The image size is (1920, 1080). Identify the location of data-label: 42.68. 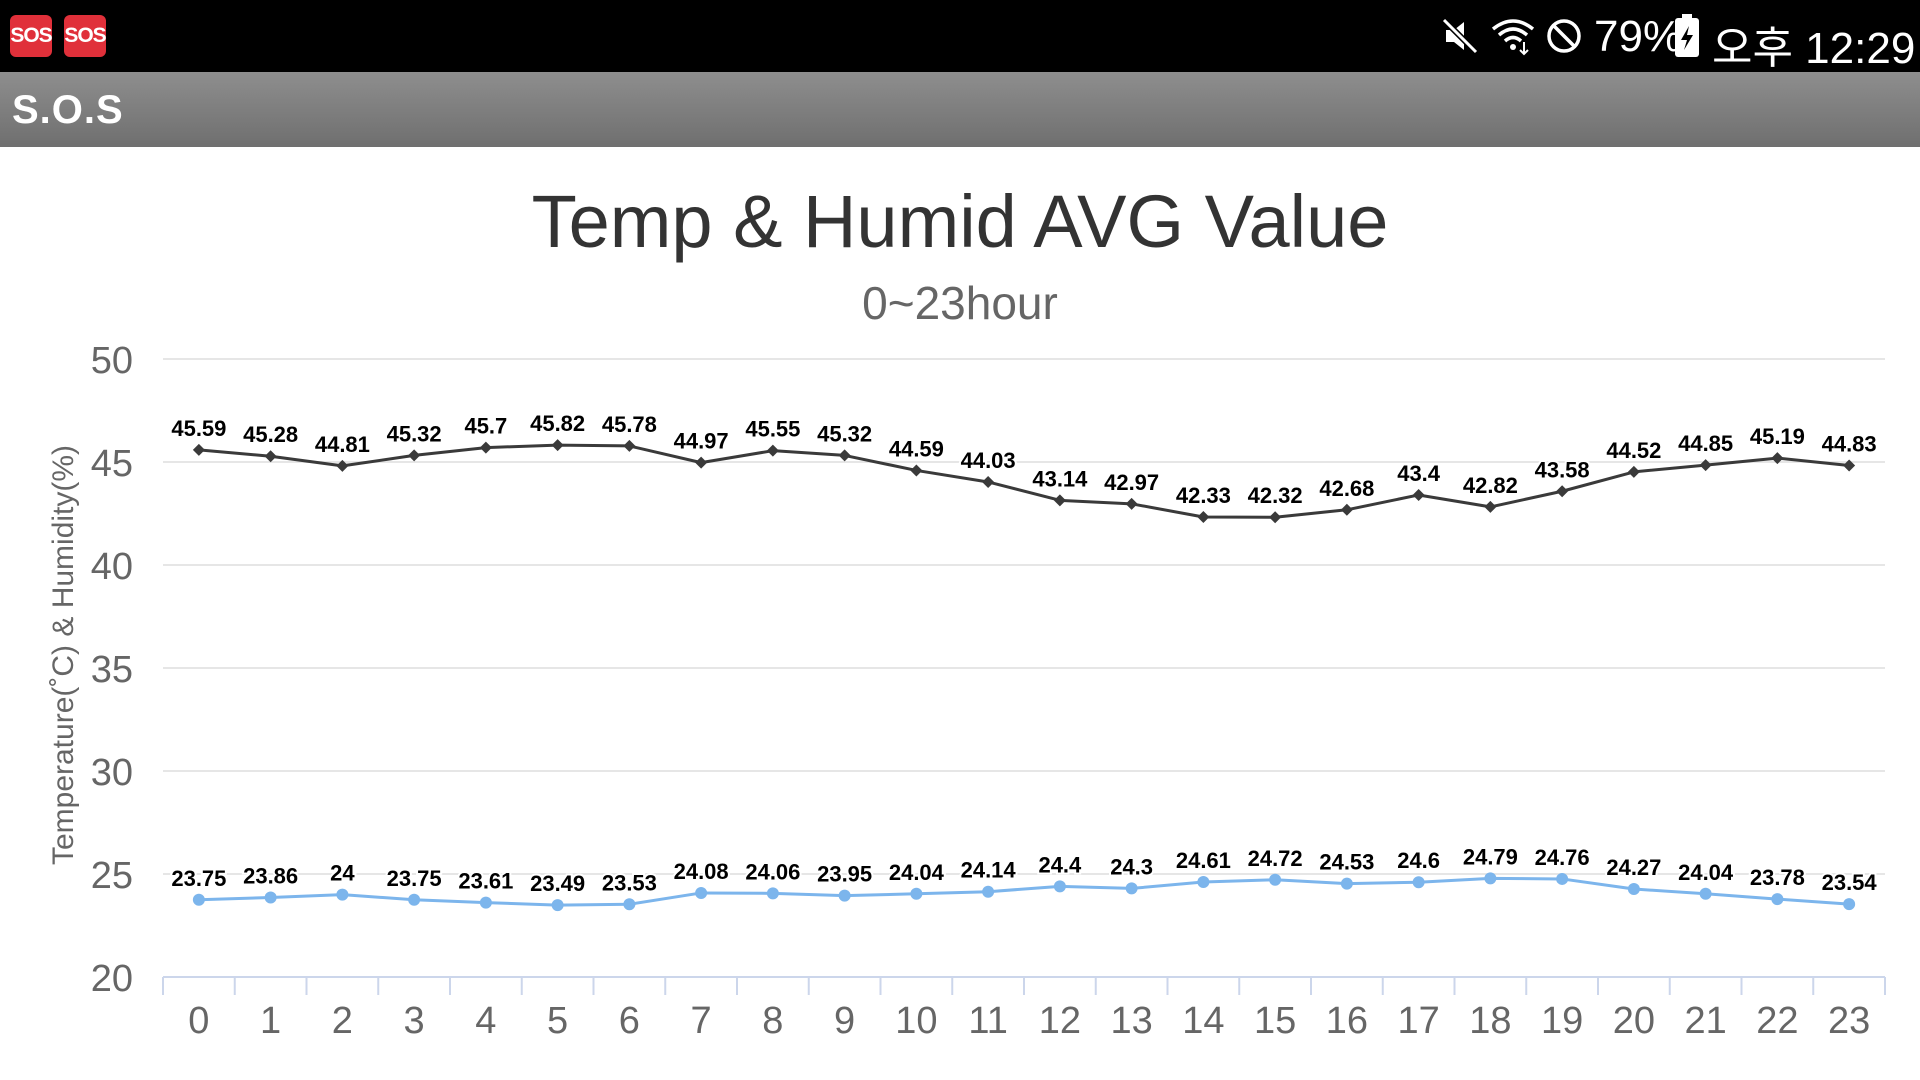
(1346, 488).